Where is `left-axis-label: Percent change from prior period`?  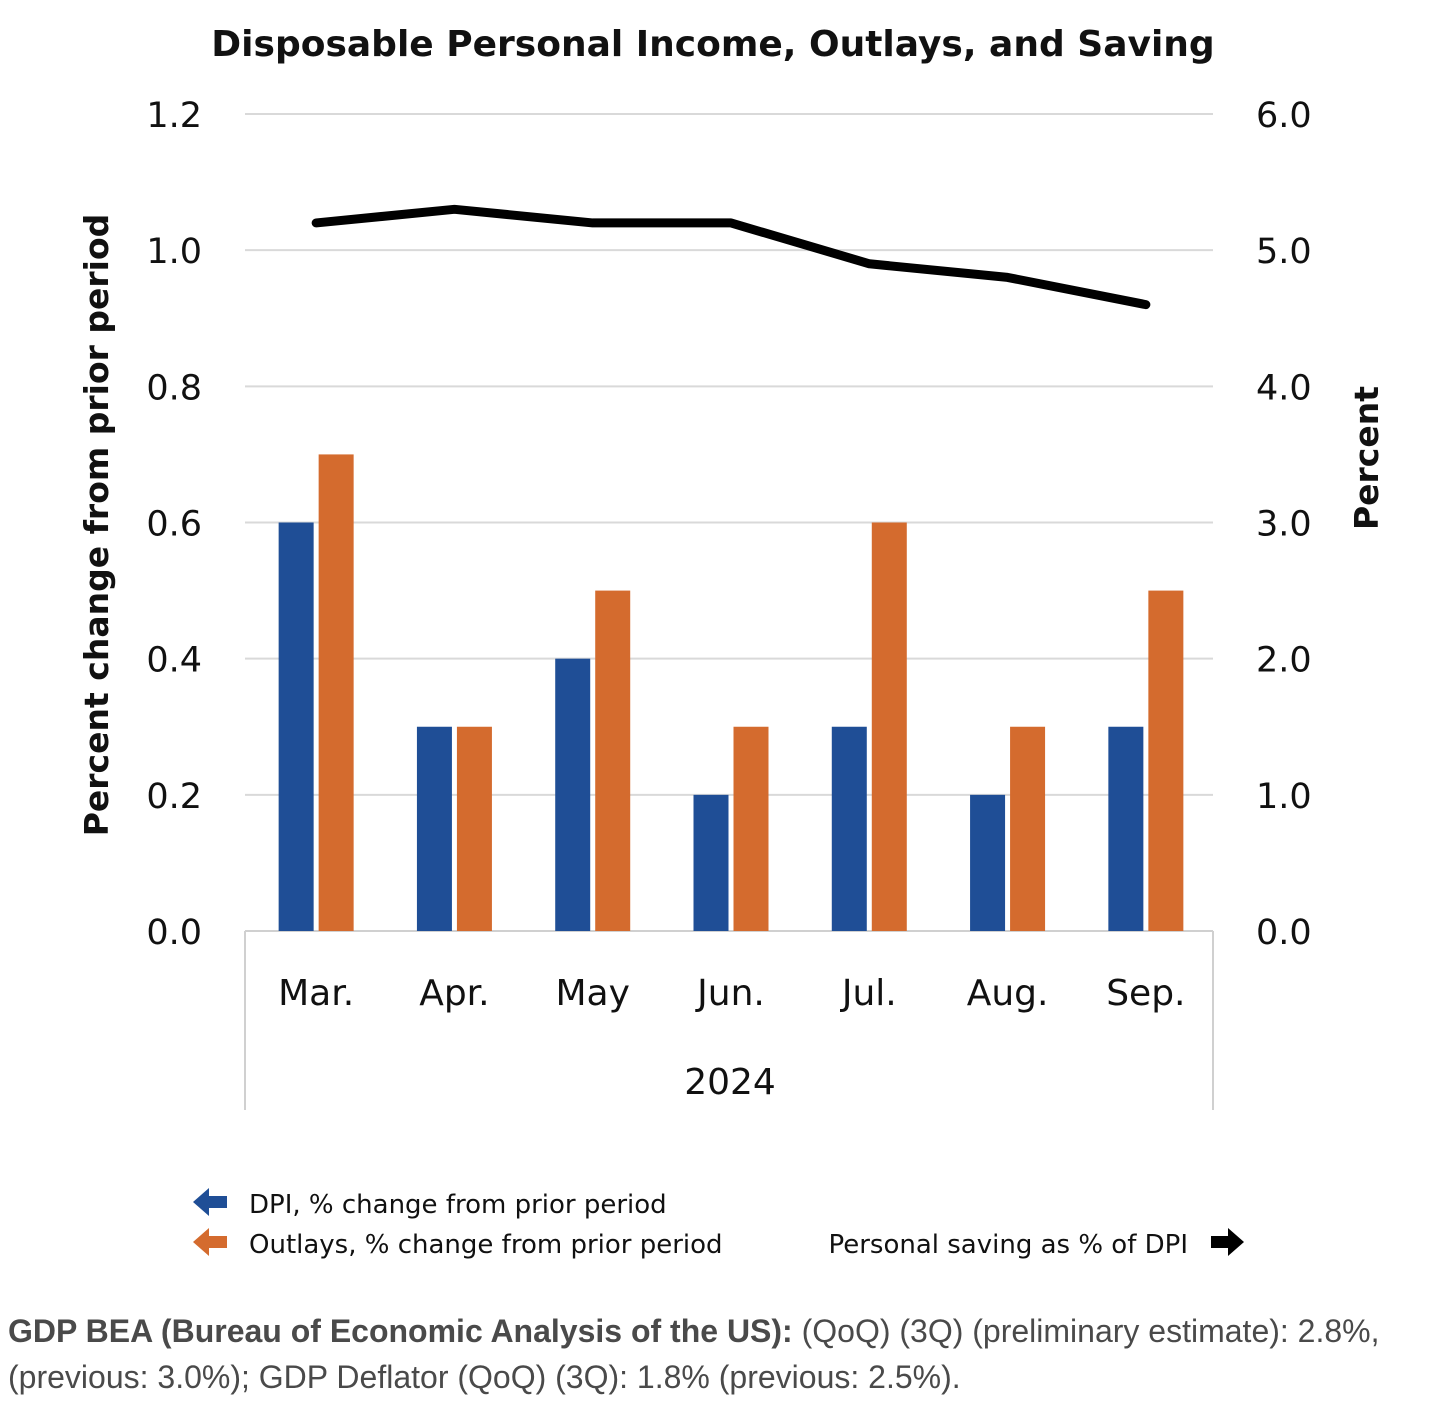
left-axis-label: Percent change from prior period is located at coordinates (96, 525).